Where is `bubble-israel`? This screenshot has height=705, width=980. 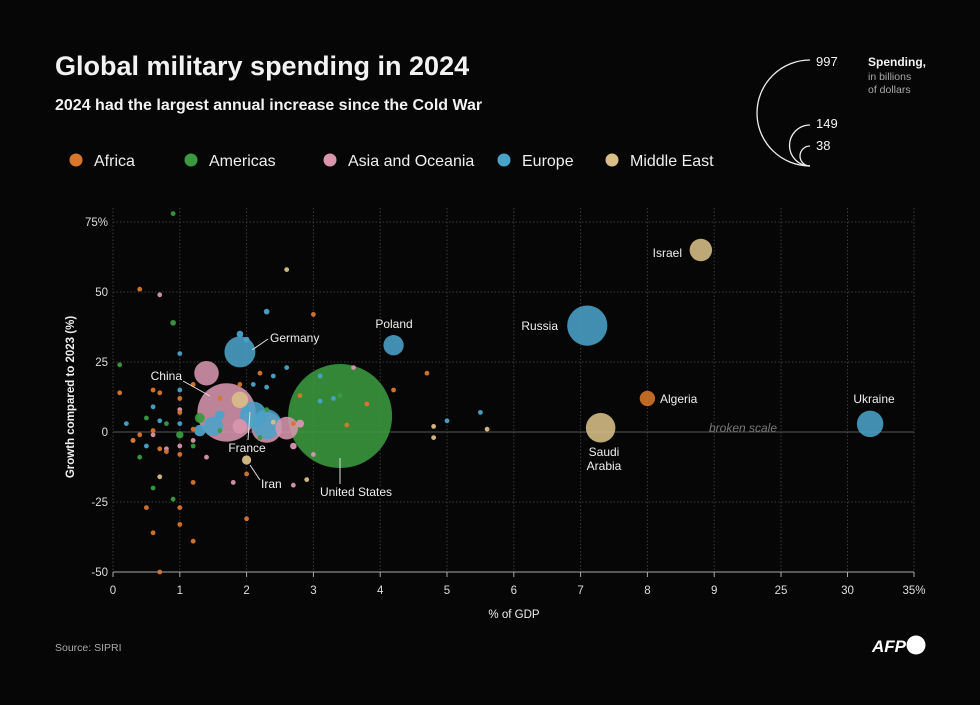 bubble-israel is located at coordinates (701, 250).